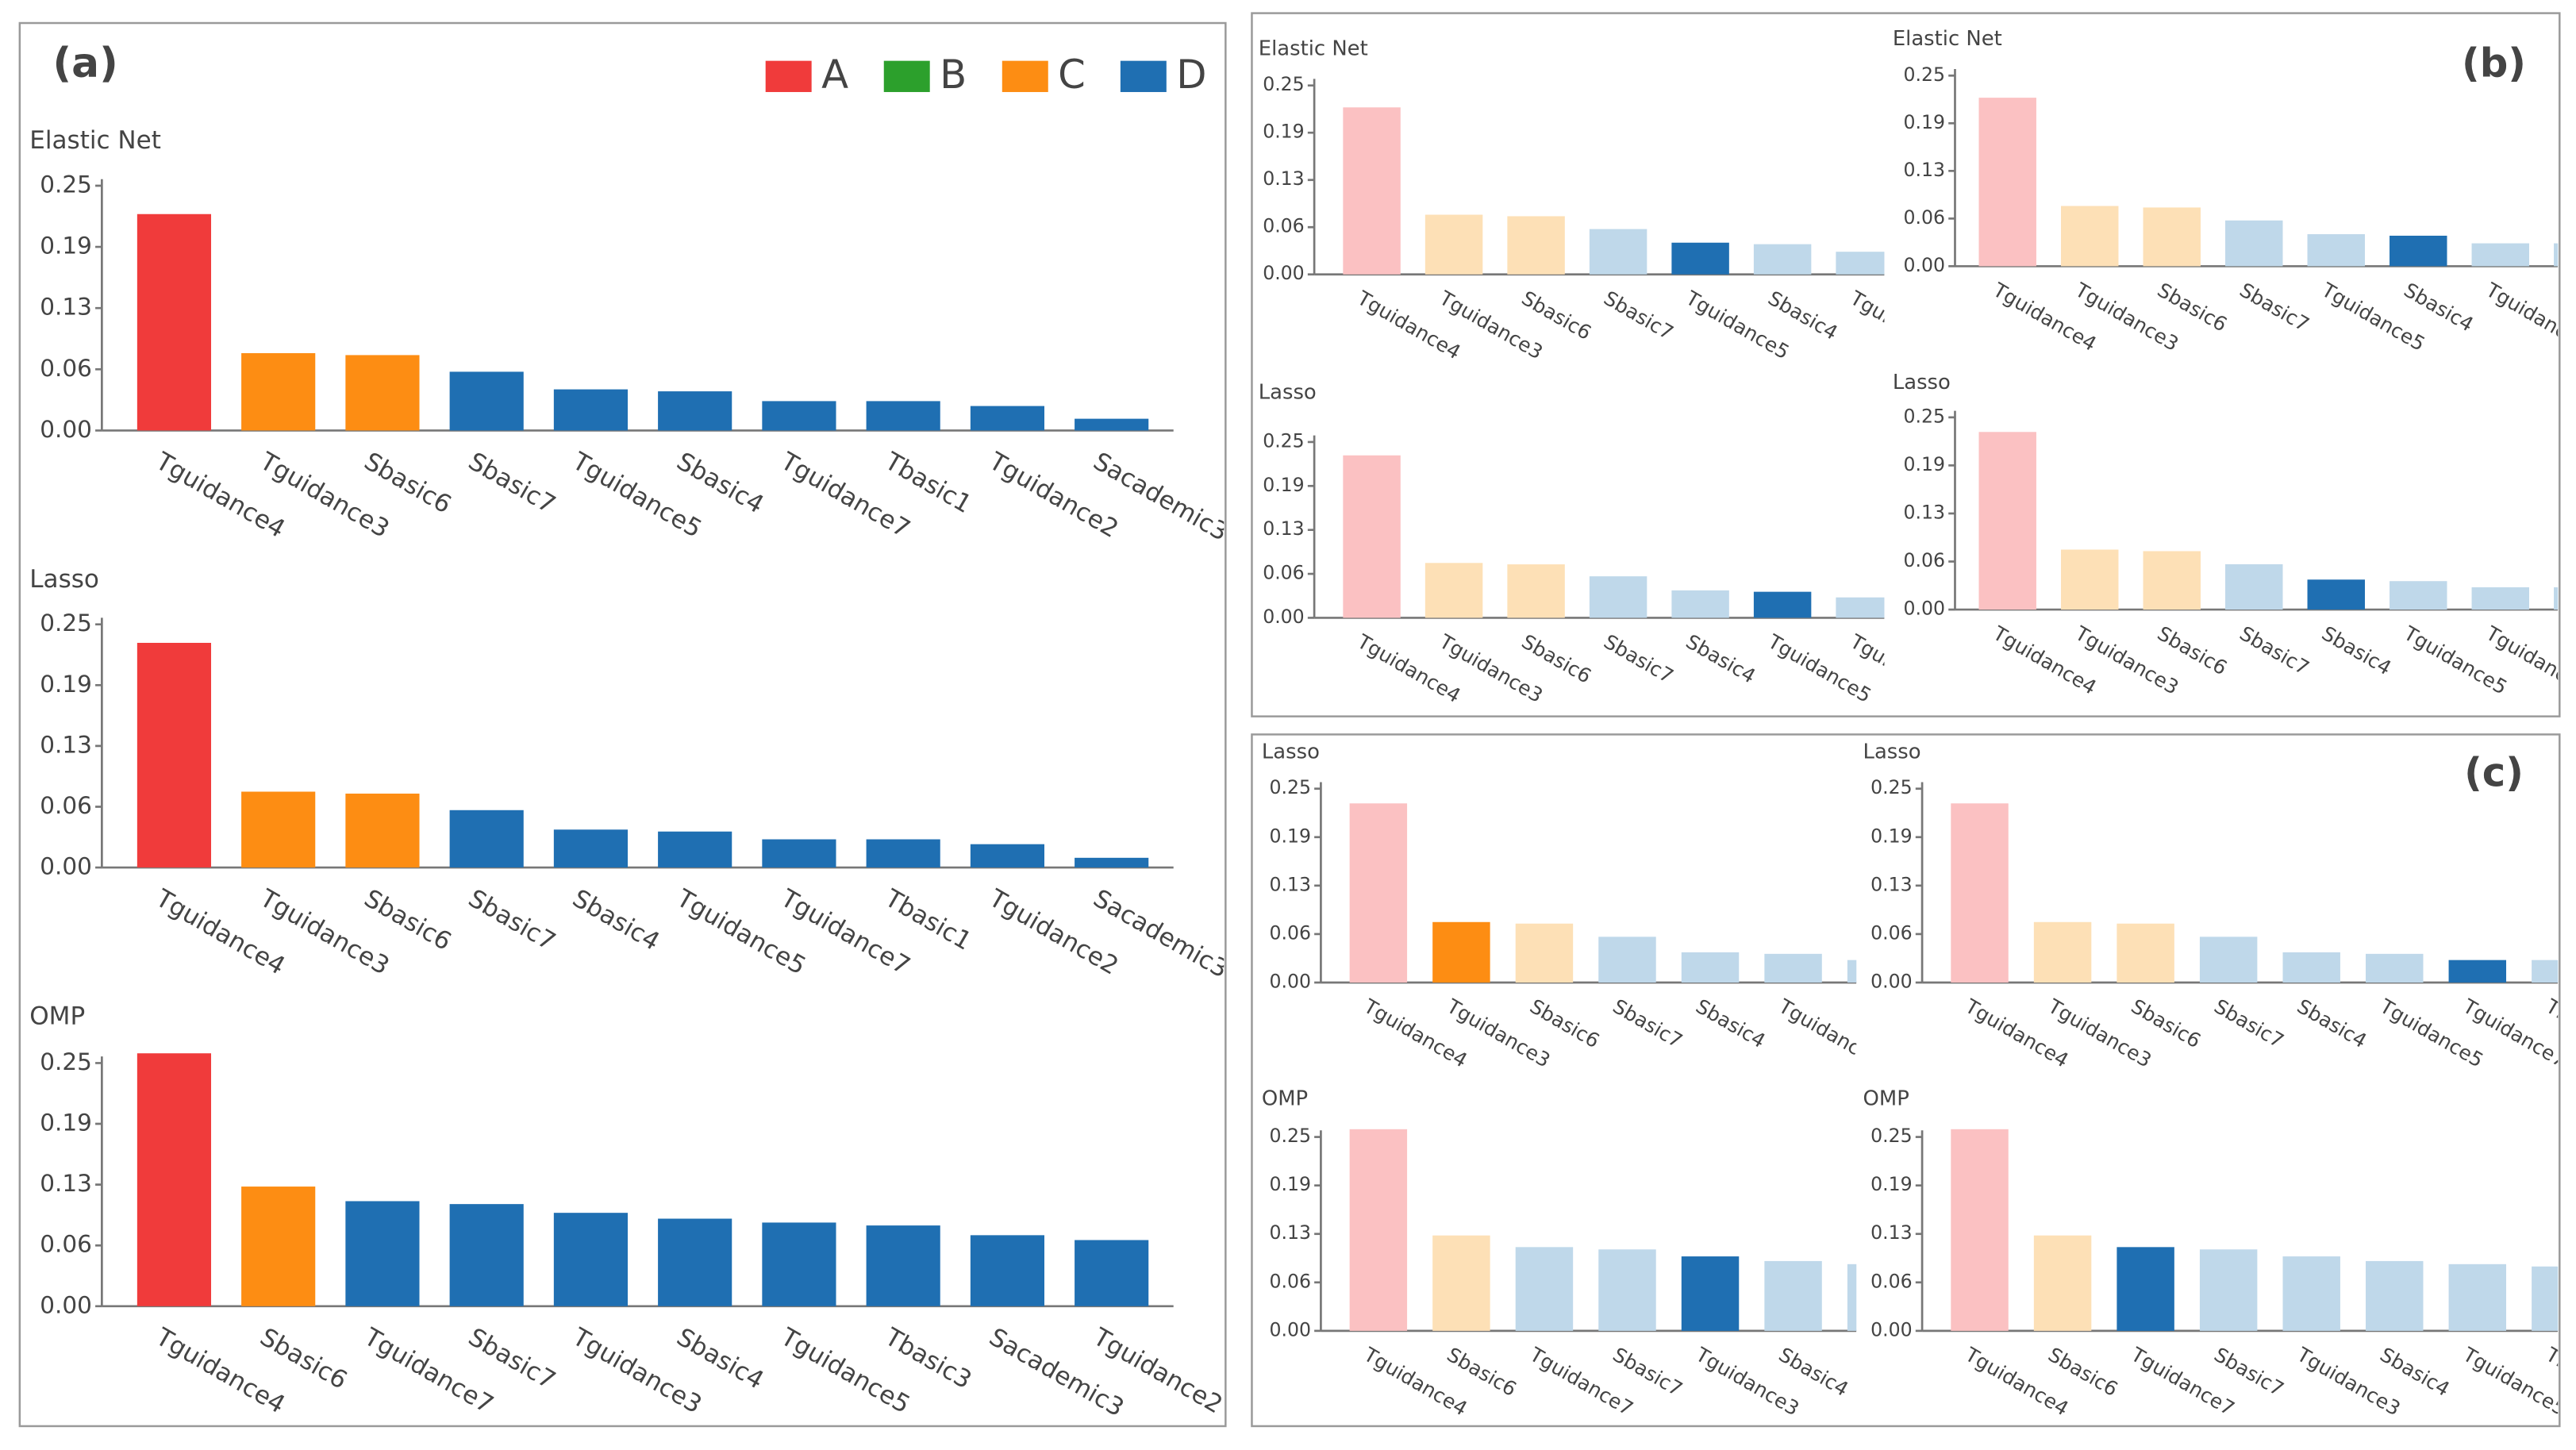 This screenshot has width=2576, height=1450. I want to click on panel-label: (a), so click(85, 63).